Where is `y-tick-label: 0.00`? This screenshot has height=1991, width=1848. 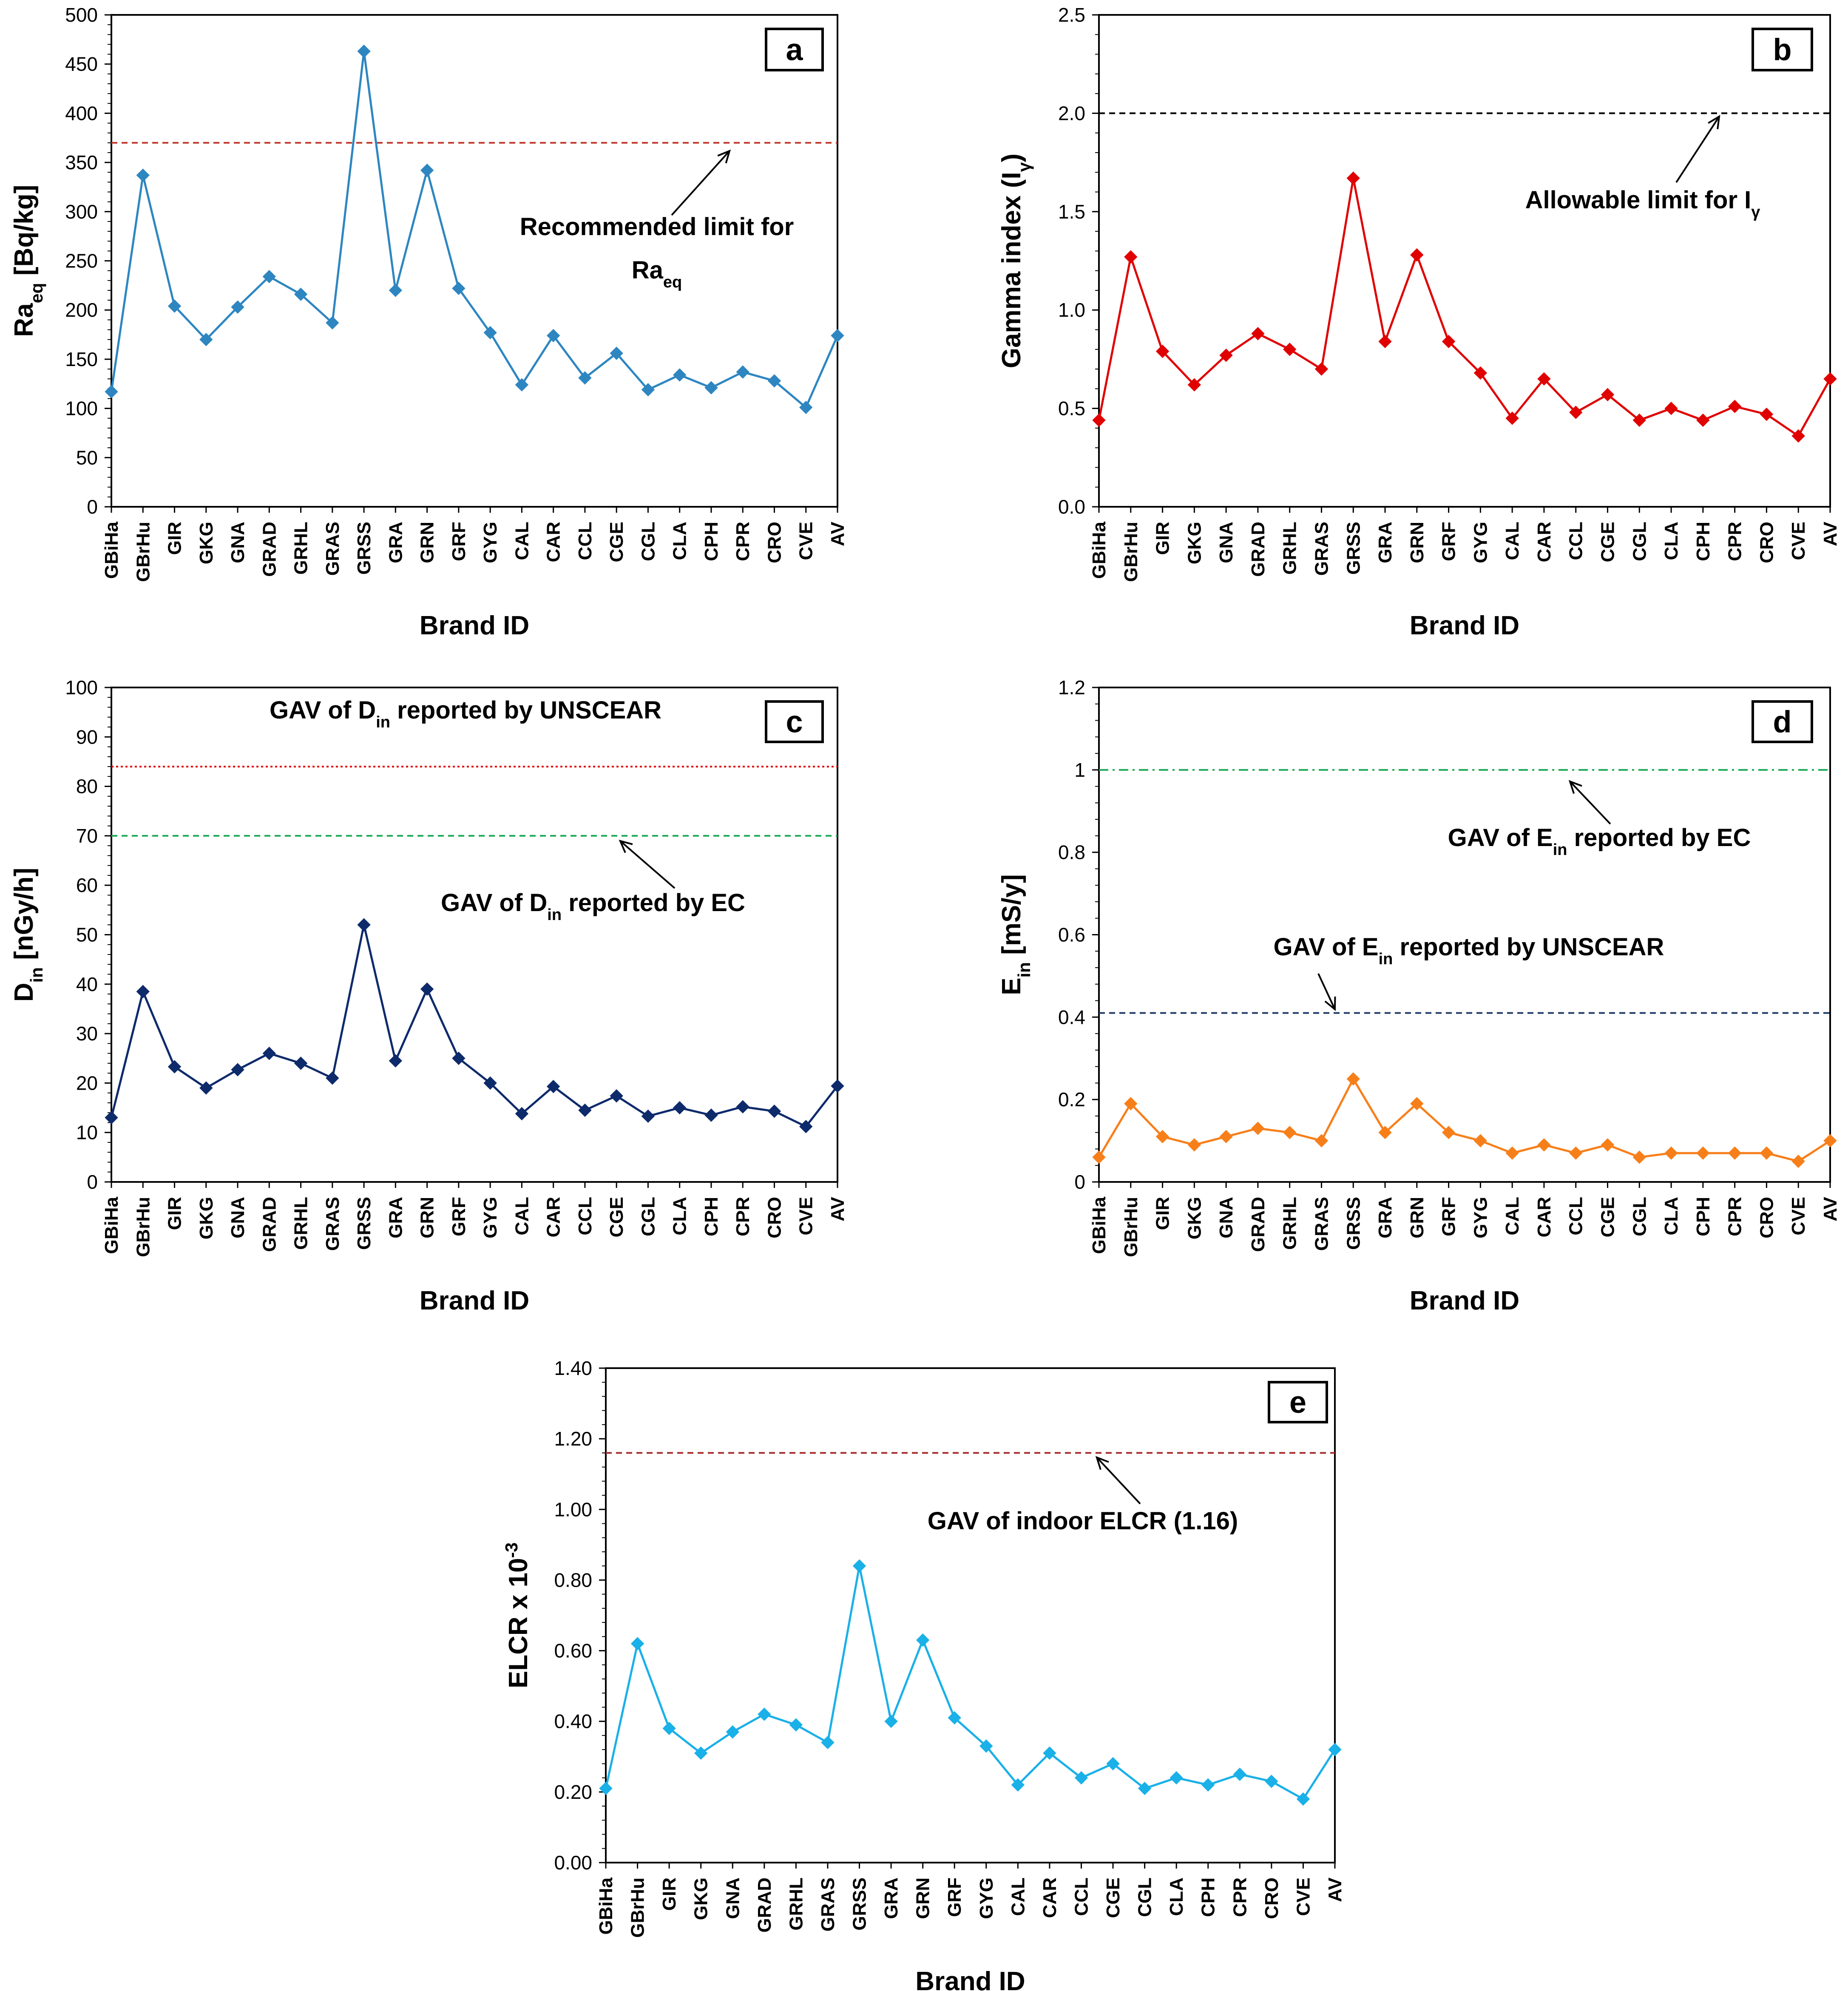 y-tick-label: 0.00 is located at coordinates (573, 1863).